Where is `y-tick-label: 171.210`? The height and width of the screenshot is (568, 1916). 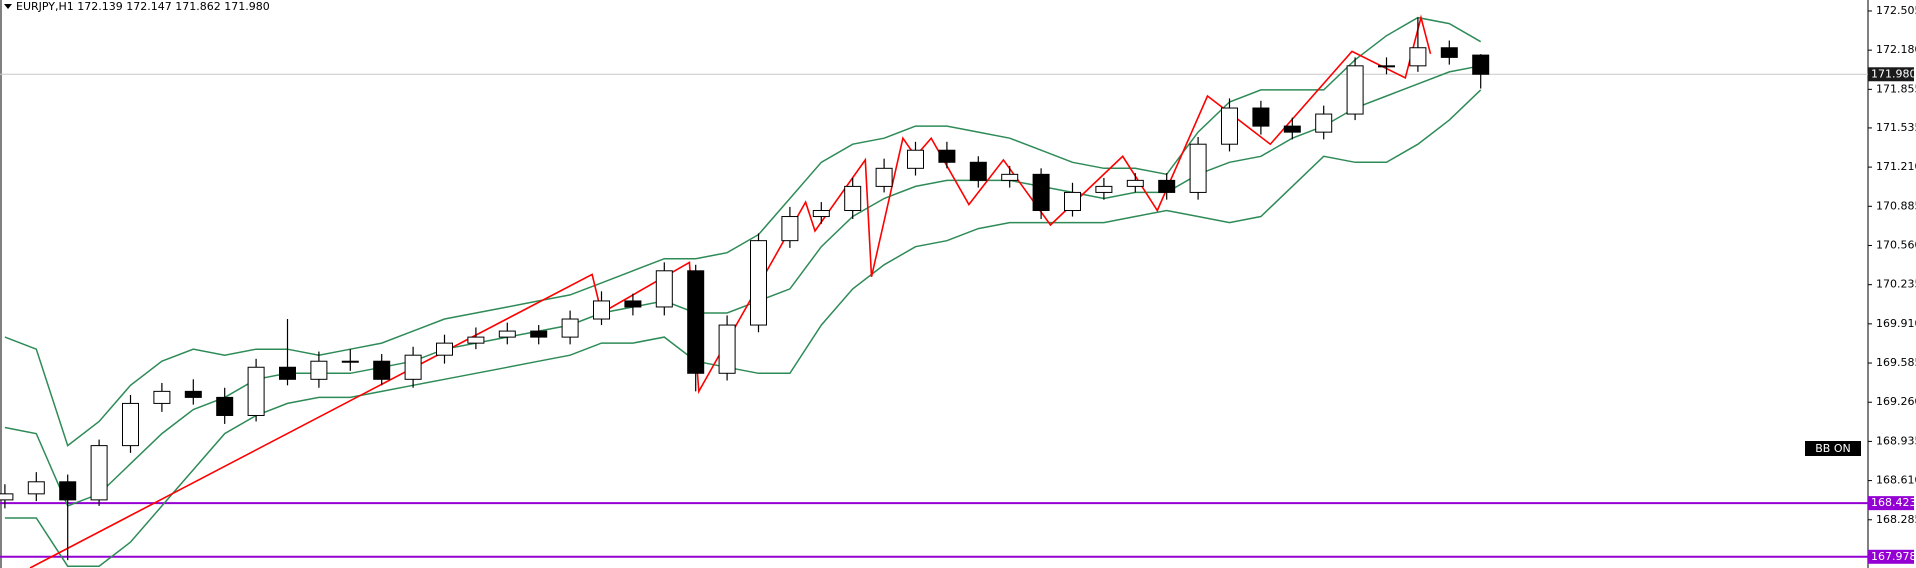
y-tick-label: 171.210 is located at coordinates (1896, 166).